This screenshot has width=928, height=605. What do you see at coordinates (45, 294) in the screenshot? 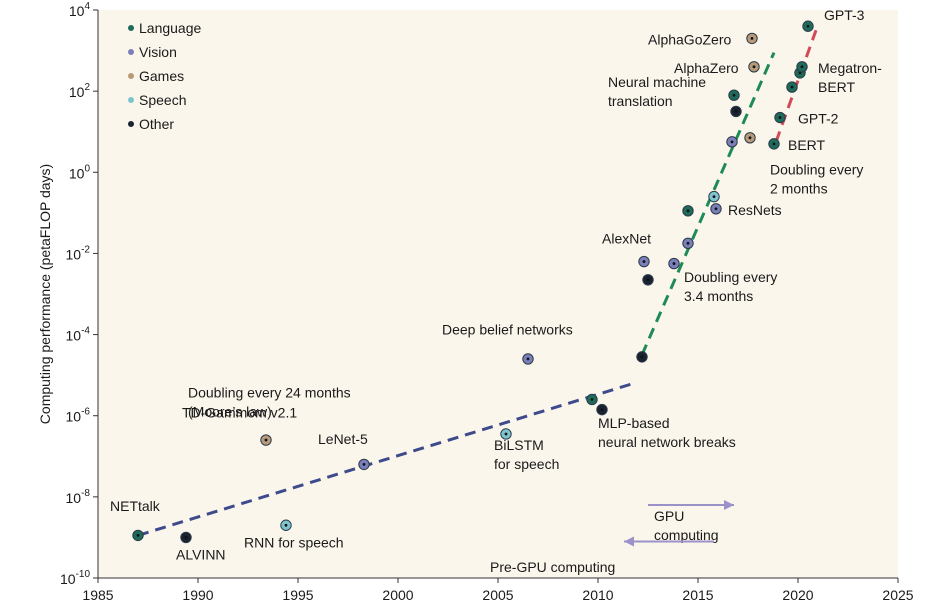
I see `y-axis-label: Computing performance (petaFLOP days)` at bounding box center [45, 294].